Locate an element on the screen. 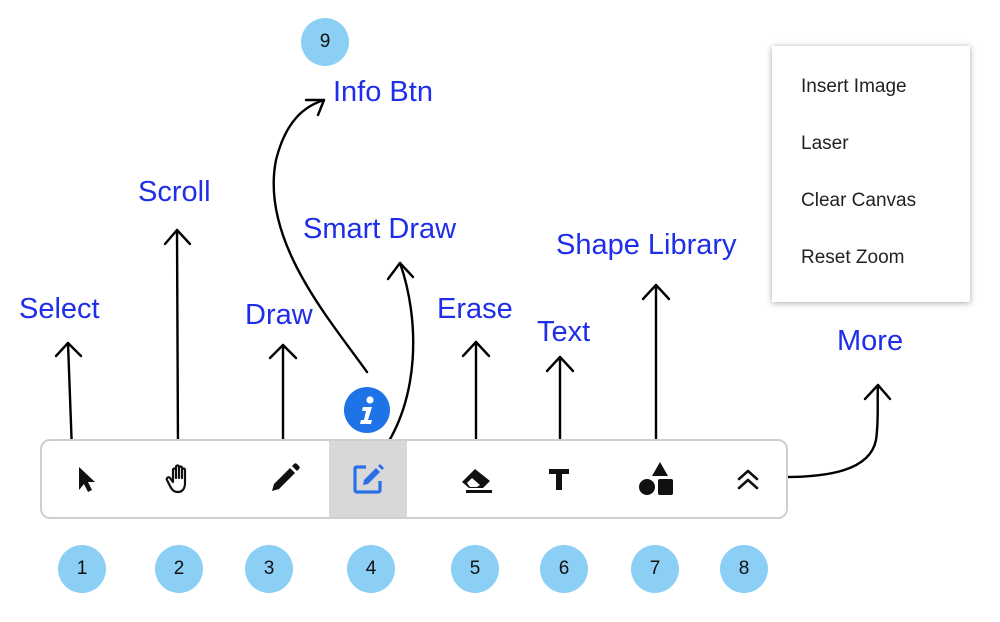  cursor-arrow-icon is located at coordinates (87, 479).